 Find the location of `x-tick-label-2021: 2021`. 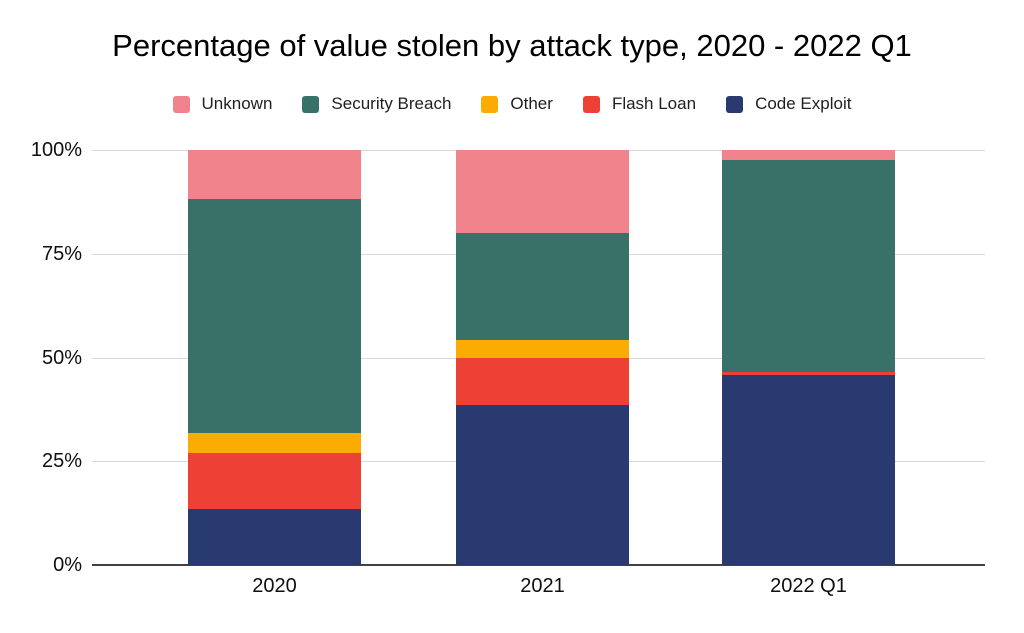

x-tick-label-2021: 2021 is located at coordinates (542, 586).